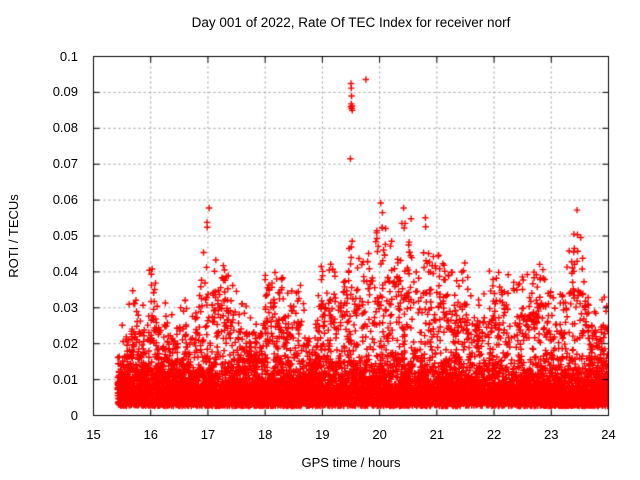  What do you see at coordinates (265, 434) in the screenshot?
I see `x-tick-label: 18` at bounding box center [265, 434].